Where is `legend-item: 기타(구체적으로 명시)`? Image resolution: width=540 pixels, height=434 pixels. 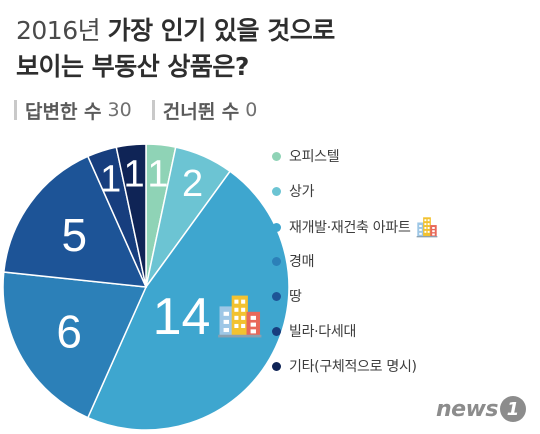
legend-item: 기타(구체적으로 명시) is located at coordinates (344, 366).